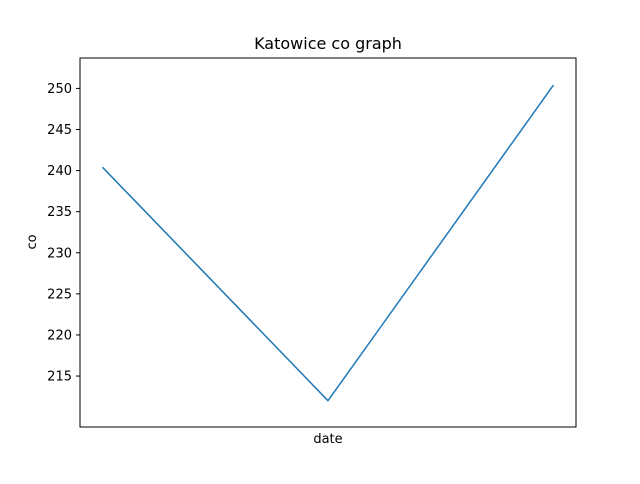 The image size is (640, 484). Describe the element at coordinates (59, 130) in the screenshot. I see `y-tick-label: 245` at that location.